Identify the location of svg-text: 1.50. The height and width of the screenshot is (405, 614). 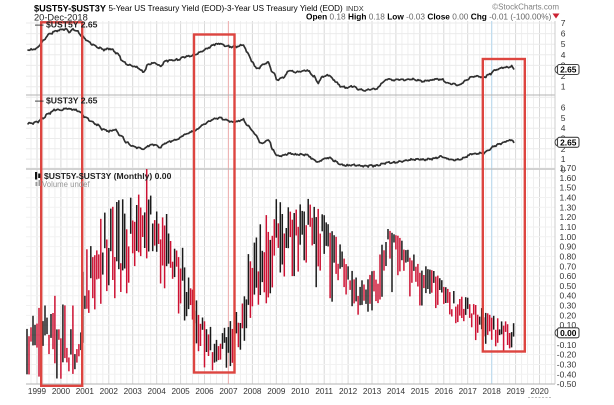
(568, 188).